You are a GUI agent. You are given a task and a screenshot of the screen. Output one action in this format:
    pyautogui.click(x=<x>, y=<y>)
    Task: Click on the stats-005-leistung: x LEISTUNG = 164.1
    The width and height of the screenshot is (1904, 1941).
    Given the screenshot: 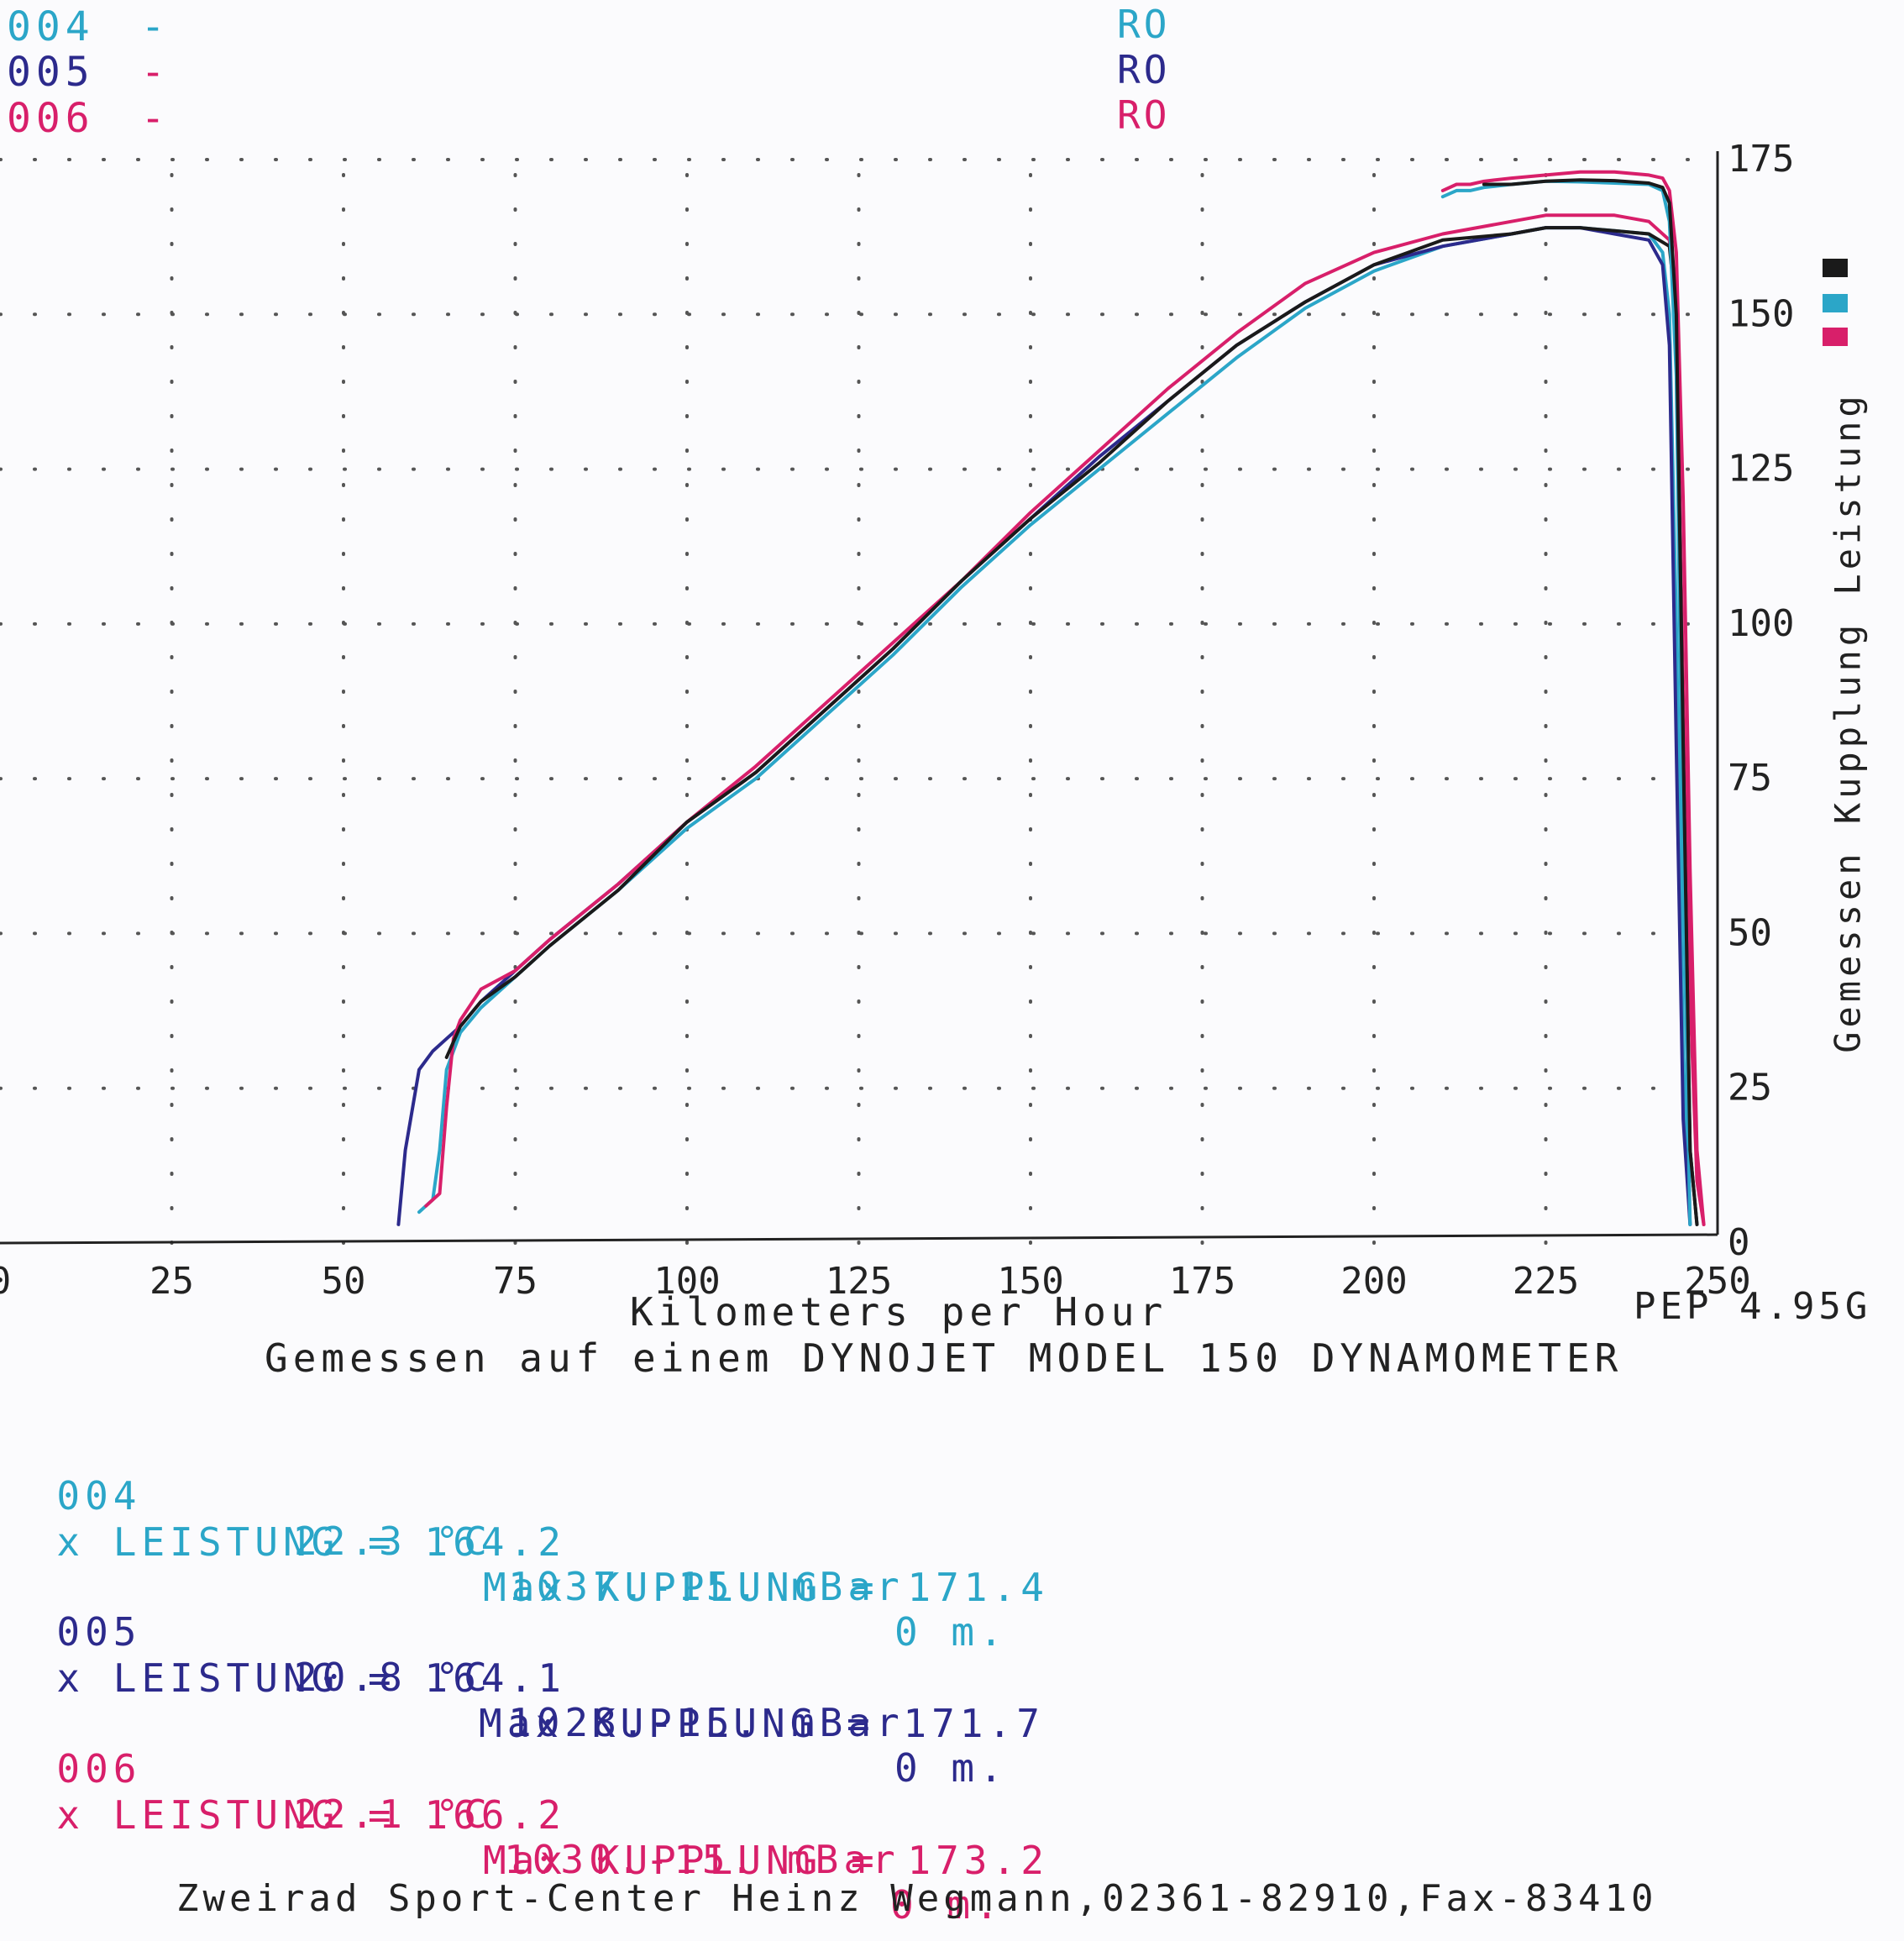 What is the action you would take?
    pyautogui.click(x=311, y=1678)
    